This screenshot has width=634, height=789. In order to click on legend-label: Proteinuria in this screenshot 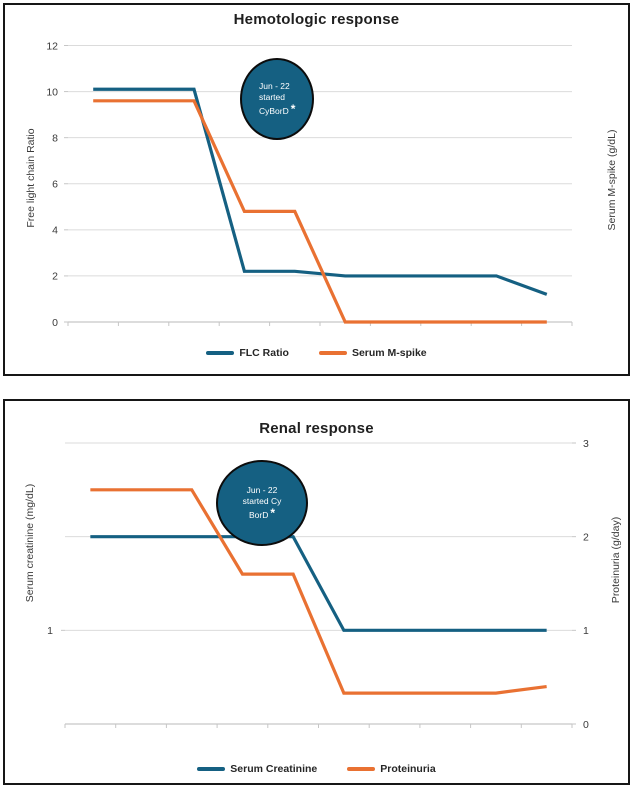, I will do `click(408, 769)`.